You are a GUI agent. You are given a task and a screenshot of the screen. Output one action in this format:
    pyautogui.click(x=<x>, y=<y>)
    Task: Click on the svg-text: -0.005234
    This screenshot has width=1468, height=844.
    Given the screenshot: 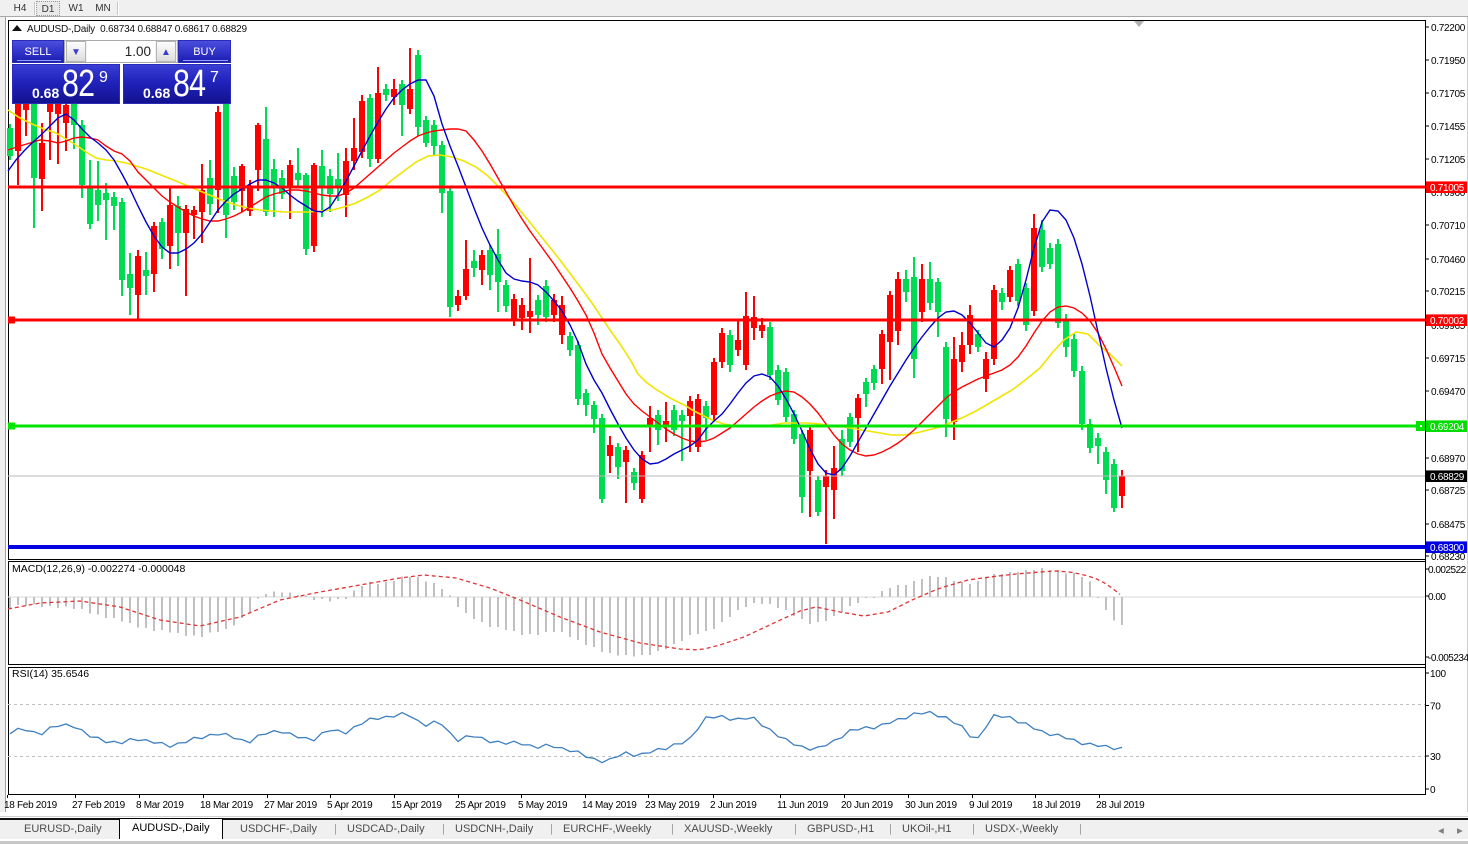 What is the action you would take?
    pyautogui.click(x=1448, y=658)
    